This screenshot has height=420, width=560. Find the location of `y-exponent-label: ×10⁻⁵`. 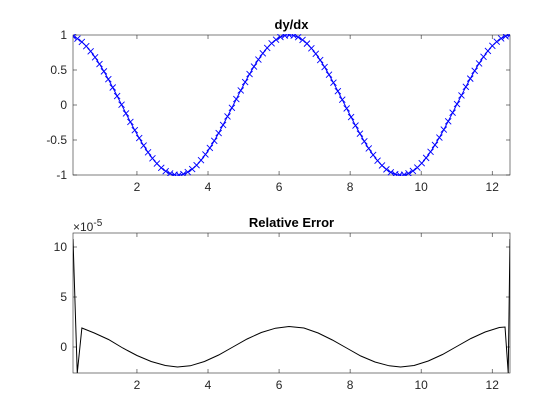

y-exponent-label: ×10⁻⁵ is located at coordinates (88, 226).